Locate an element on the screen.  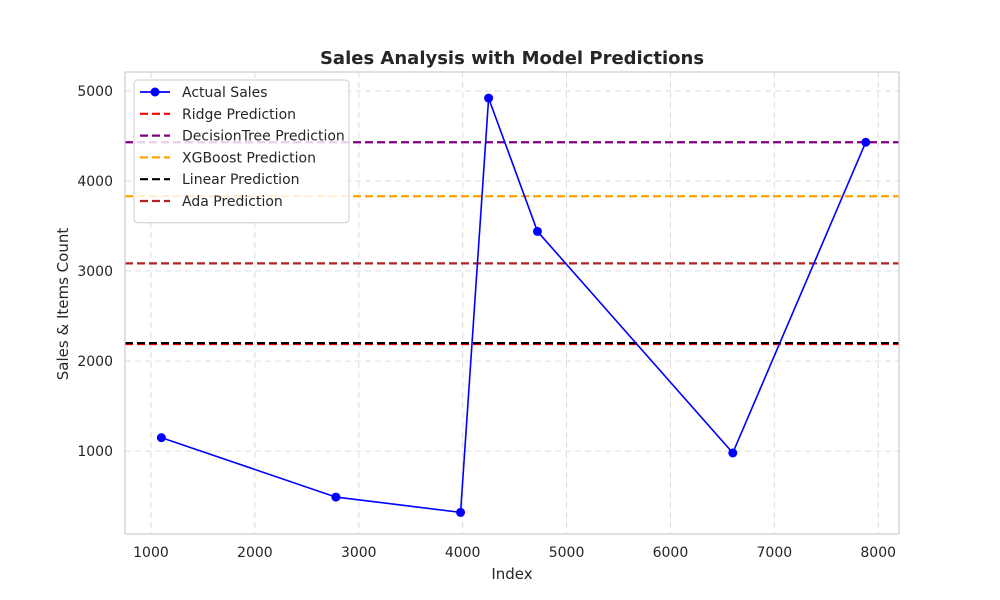
legend-label: XGBoost Prediction is located at coordinates (249, 158).